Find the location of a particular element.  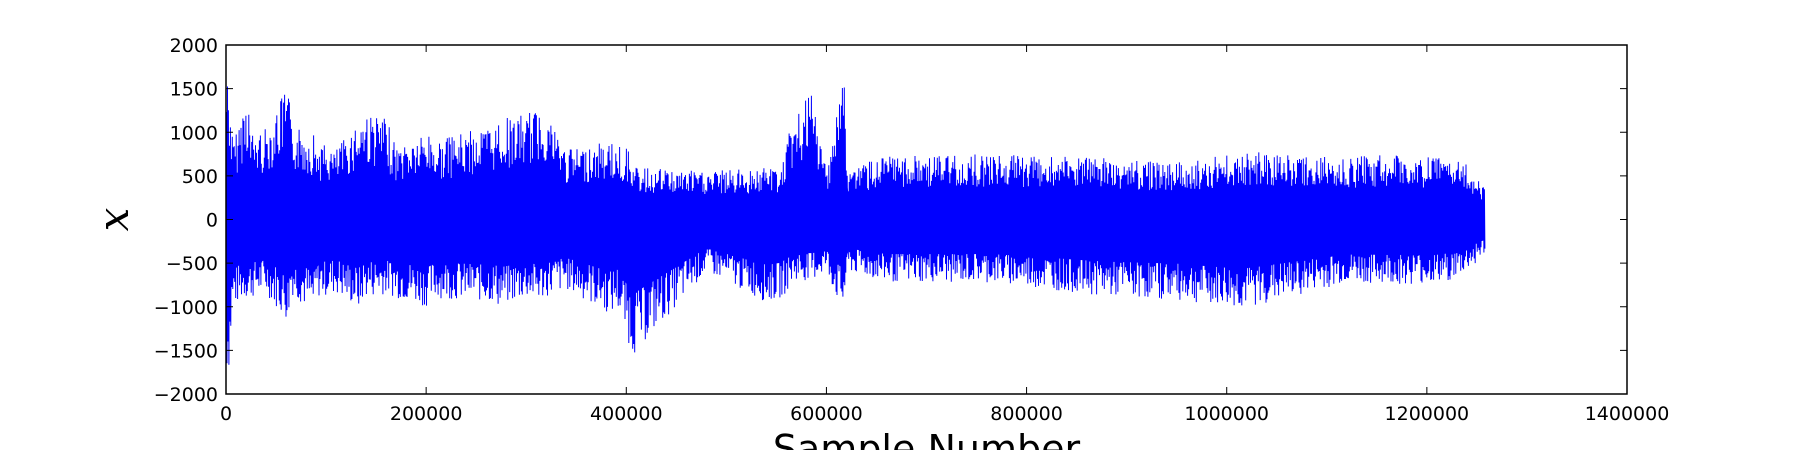

x-tick-label: 600000 is located at coordinates (826, 414).